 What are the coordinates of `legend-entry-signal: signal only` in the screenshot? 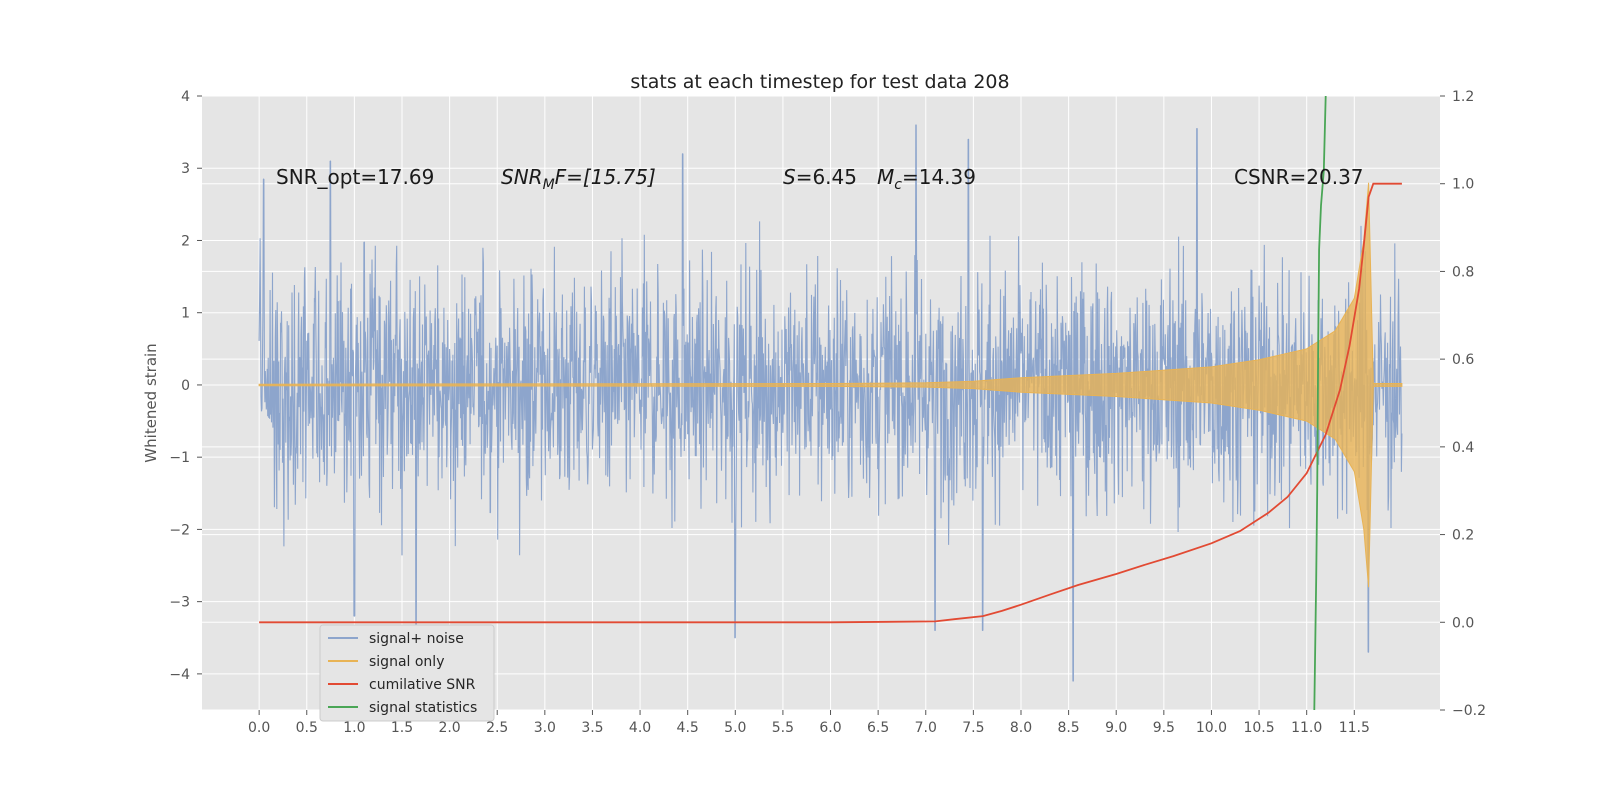 It's located at (406, 662).